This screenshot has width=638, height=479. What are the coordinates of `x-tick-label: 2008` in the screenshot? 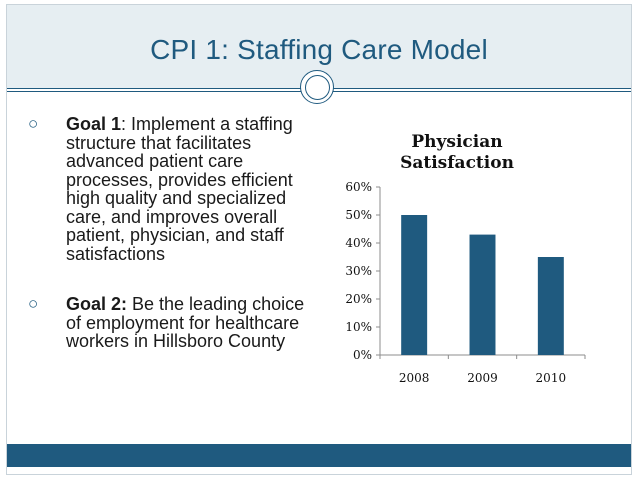 It's located at (414, 378).